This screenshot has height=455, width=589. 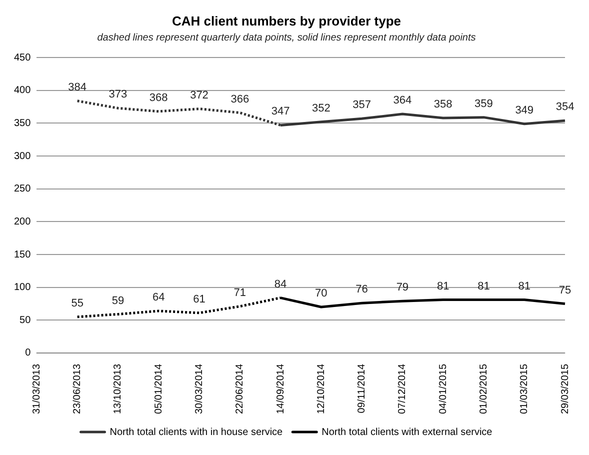 I want to click on data-label: 61, so click(x=199, y=299).